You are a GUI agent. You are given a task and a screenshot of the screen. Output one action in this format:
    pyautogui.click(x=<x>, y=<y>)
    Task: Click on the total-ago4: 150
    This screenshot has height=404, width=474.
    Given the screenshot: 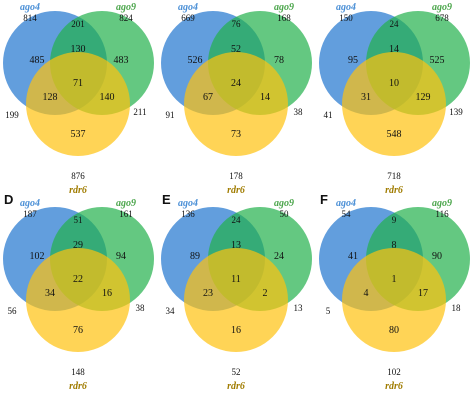 What is the action you would take?
    pyautogui.click(x=346, y=18)
    